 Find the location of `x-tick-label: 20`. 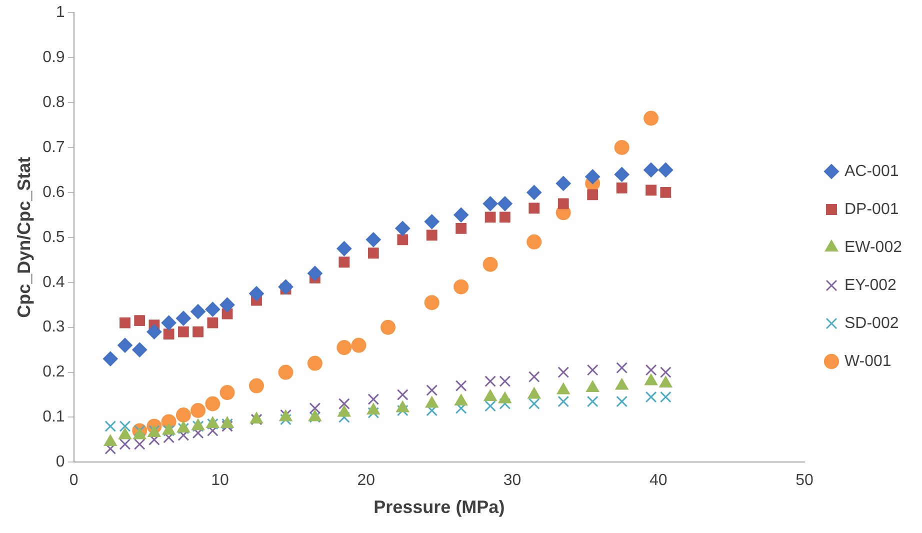

x-tick-label: 20 is located at coordinates (366, 481).